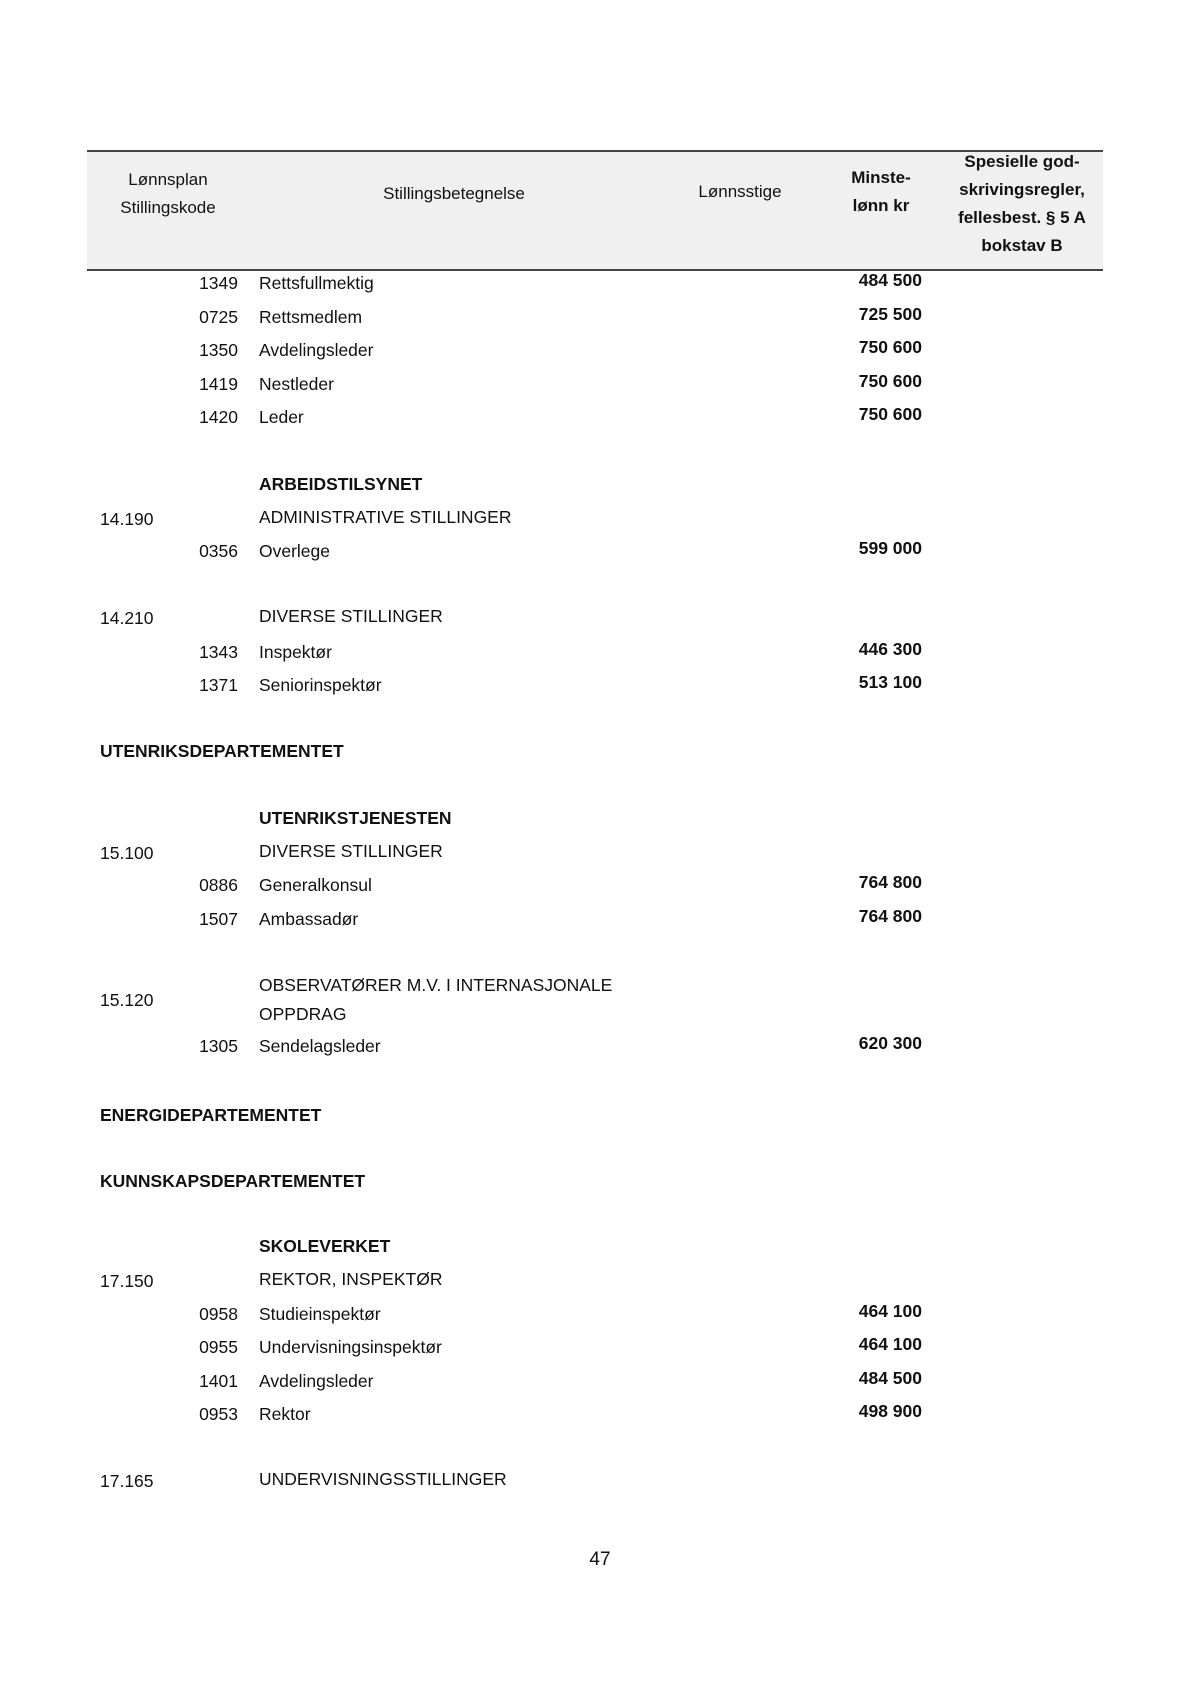 The width and height of the screenshot is (1200, 1696). What do you see at coordinates (218, 652) in the screenshot?
I see `stillingskode: 1343` at bounding box center [218, 652].